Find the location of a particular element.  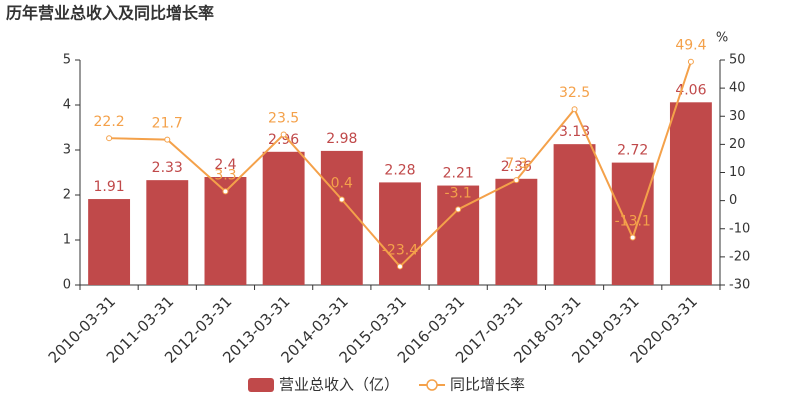

line-value-label: -13.1 is located at coordinates (633, 221).